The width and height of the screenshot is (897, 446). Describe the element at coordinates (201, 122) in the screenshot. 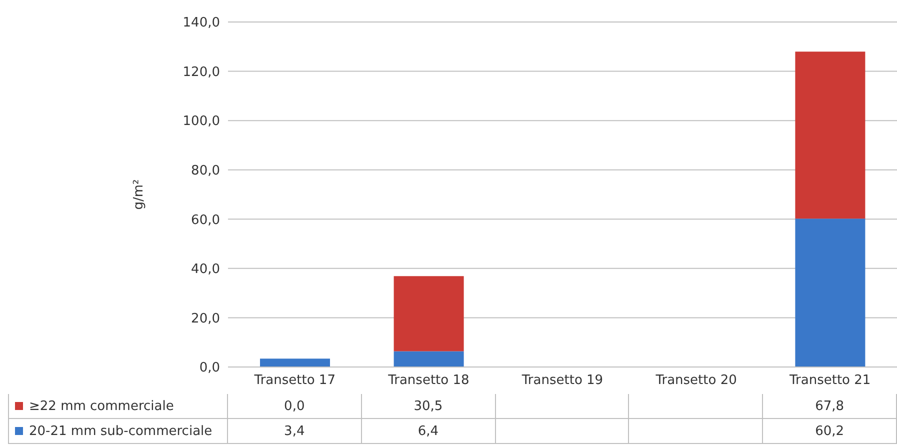

I see `y-tick-label: 100,0` at that location.